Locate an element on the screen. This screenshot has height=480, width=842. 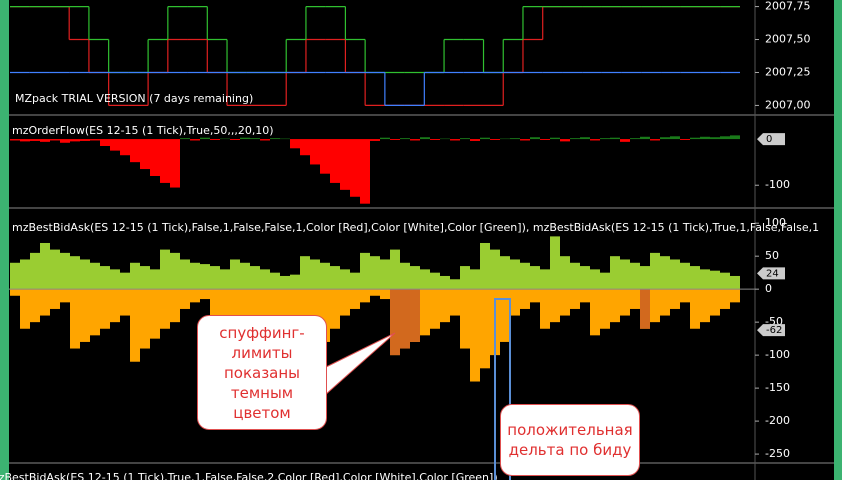
highlight-box is located at coordinates (502, 389).